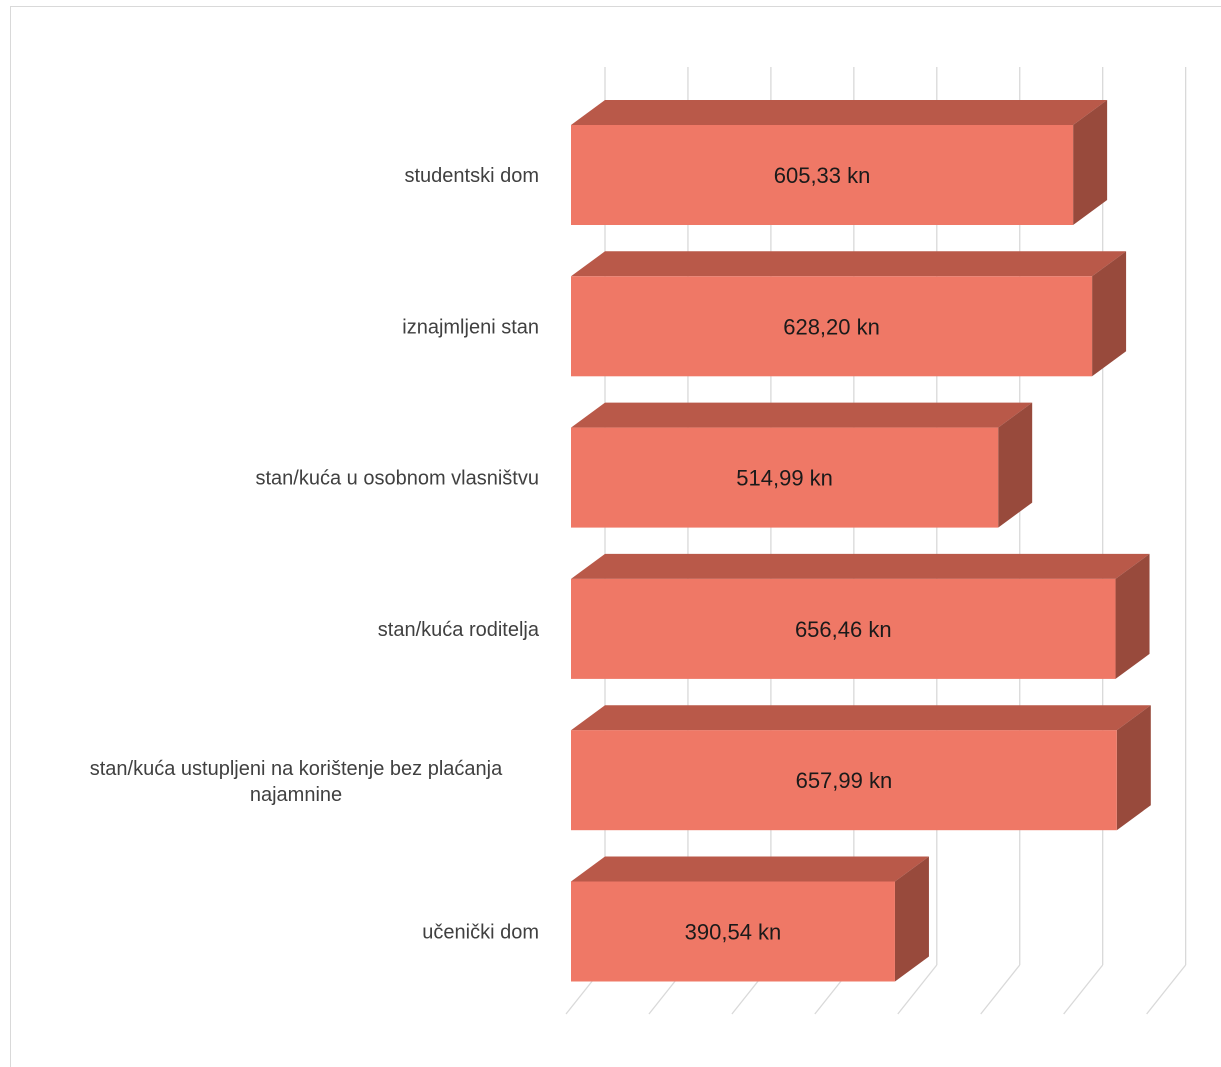  I want to click on data-label: 605,33 kn, so click(822, 175).